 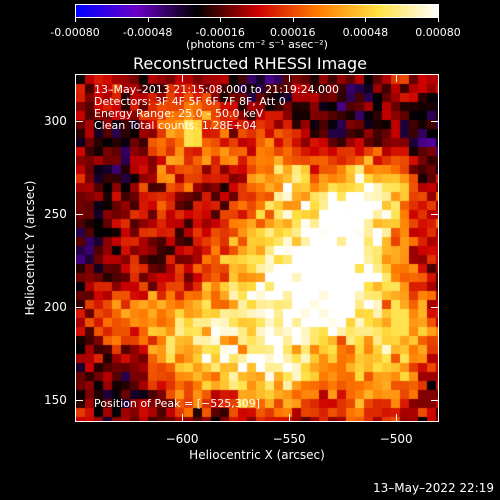 I want to click on colorbar-tick-label: 0.00016, so click(x=293, y=32).